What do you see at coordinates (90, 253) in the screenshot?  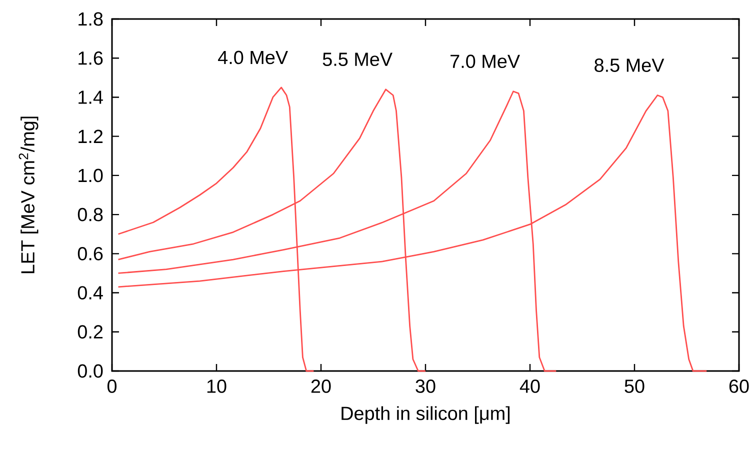 I see `y-tick-label: 0.6` at bounding box center [90, 253].